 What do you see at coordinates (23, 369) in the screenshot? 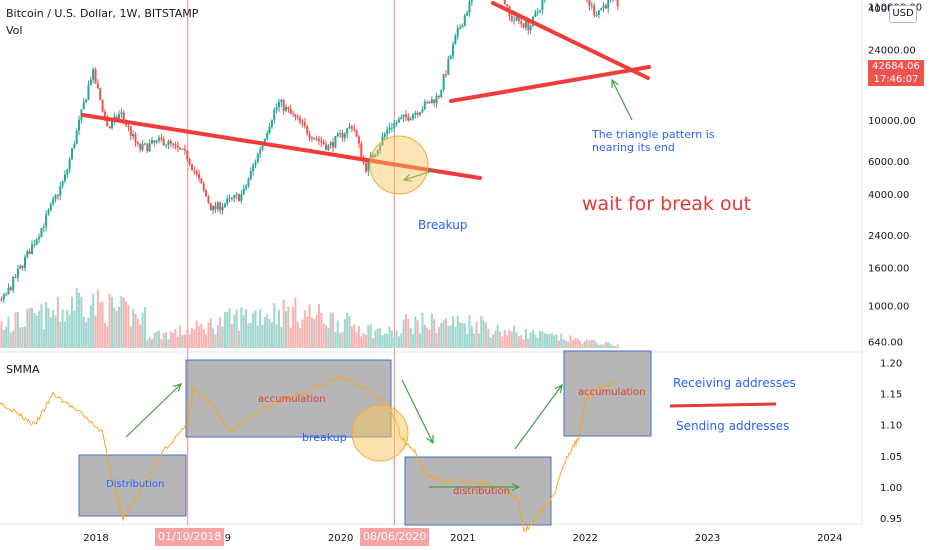
I see `smma-label: SMMA` at bounding box center [23, 369].